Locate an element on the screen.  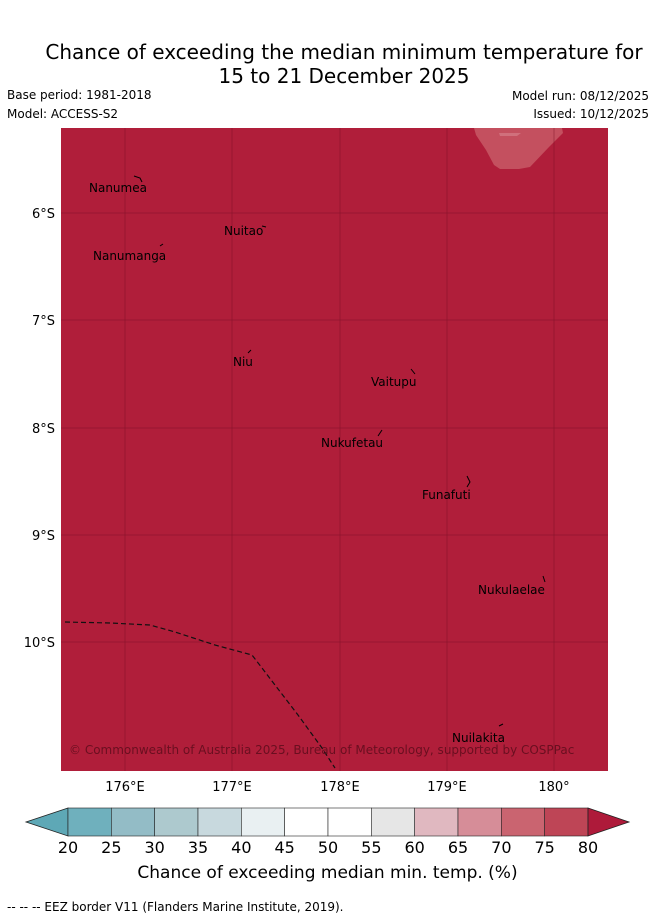
island-nanumanga is located at coordinates (161, 245).